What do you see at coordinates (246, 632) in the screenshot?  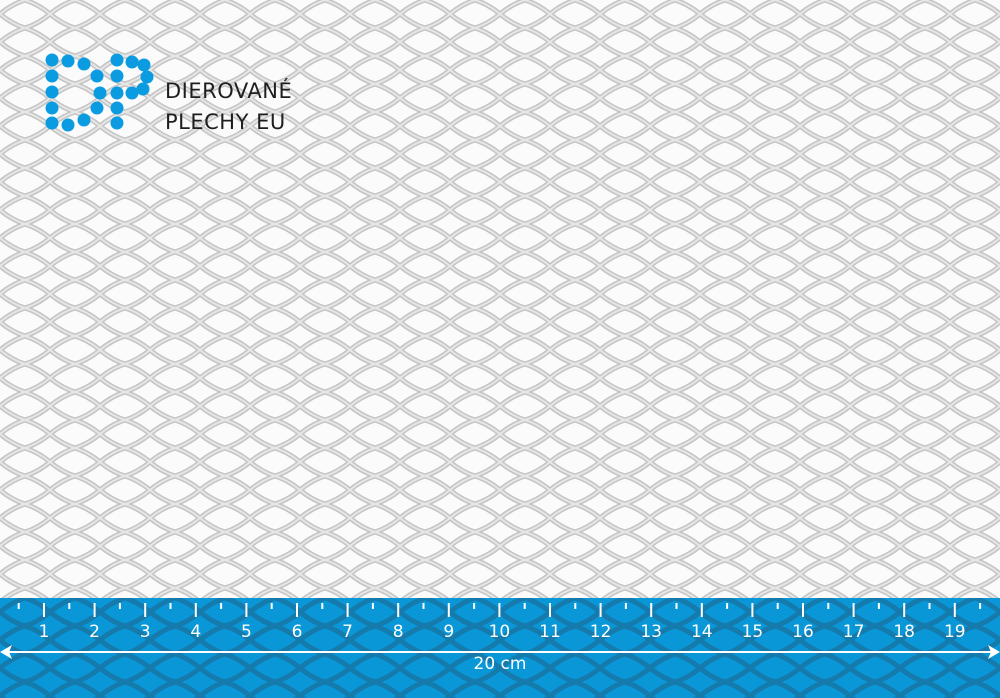 I see `ruler-label: 5` at bounding box center [246, 632].